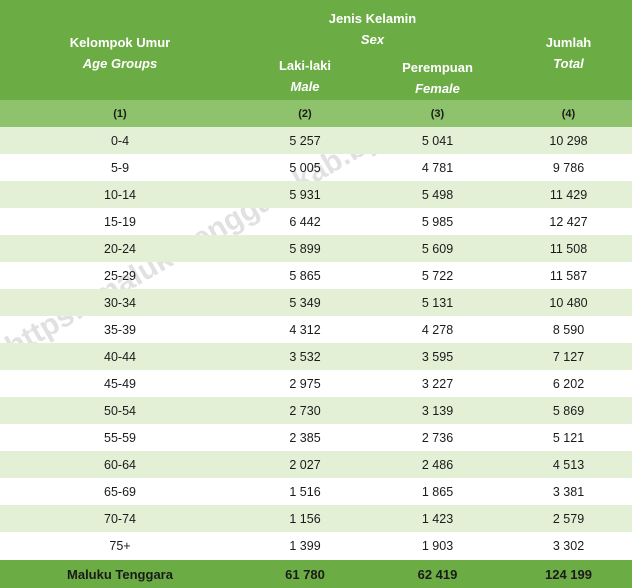 The height and width of the screenshot is (588, 632). I want to click on total-male: 61 780, so click(305, 574).